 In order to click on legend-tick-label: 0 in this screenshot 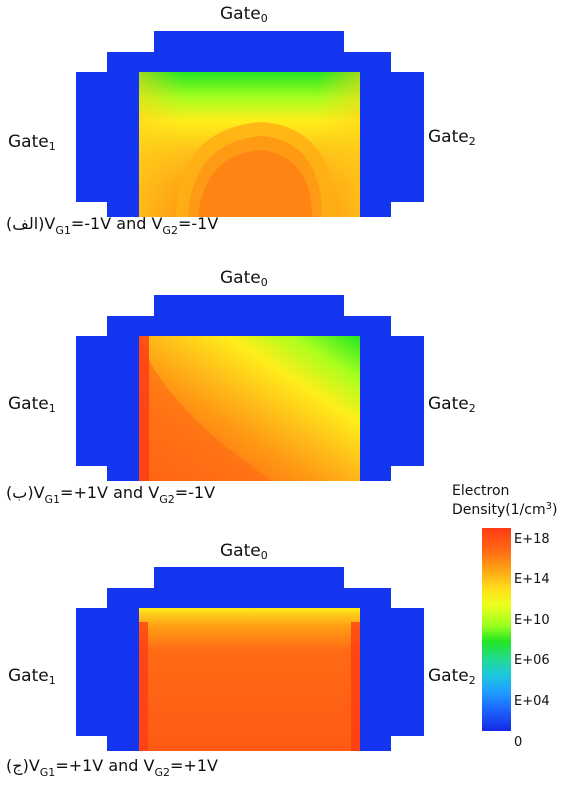, I will do `click(518, 742)`.